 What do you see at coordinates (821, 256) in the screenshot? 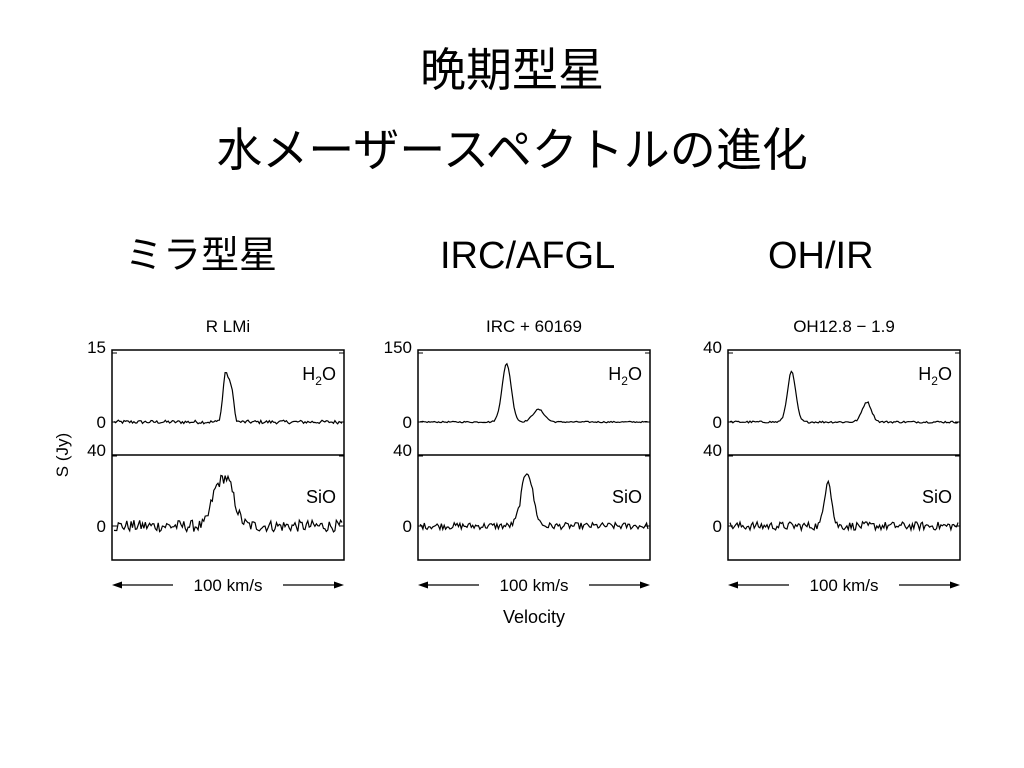
I see `category-label-oh-ir: OH/IR` at bounding box center [821, 256].